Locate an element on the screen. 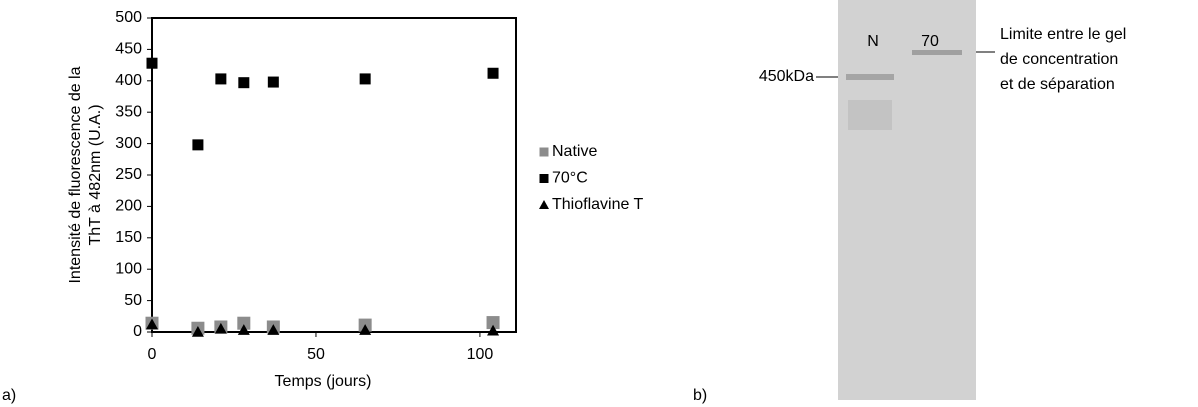  panel-label: a) is located at coordinates (9, 395).